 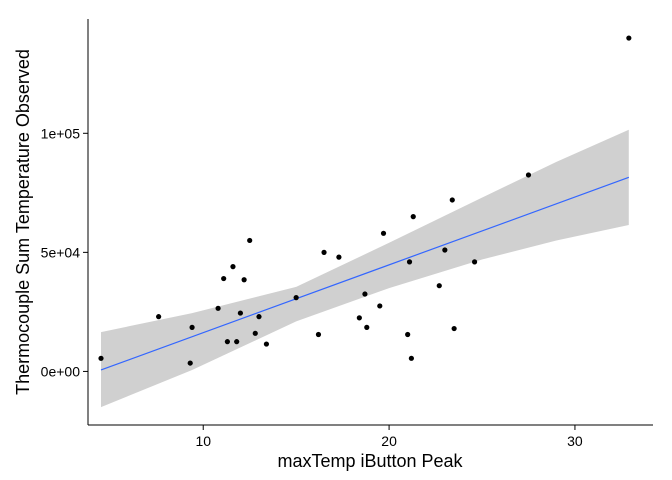 I want to click on y-tick-label: 0e+00, so click(x=61, y=371).